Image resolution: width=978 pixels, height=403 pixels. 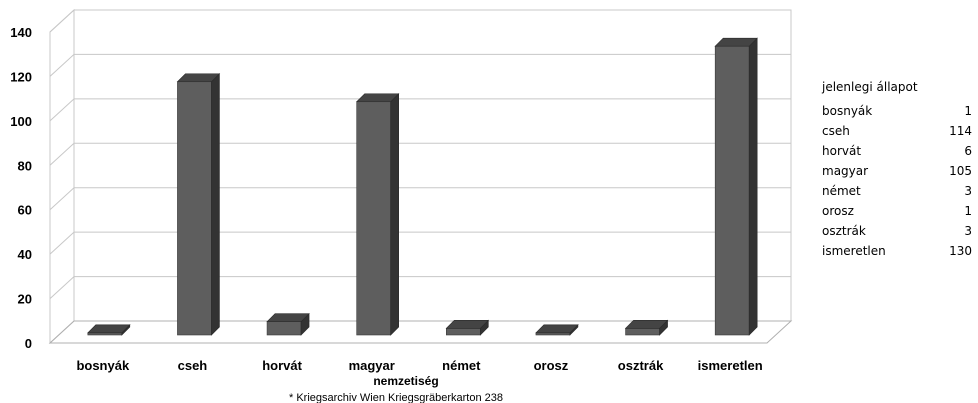 I want to click on x-tick-label: osztrák, so click(x=641, y=365).